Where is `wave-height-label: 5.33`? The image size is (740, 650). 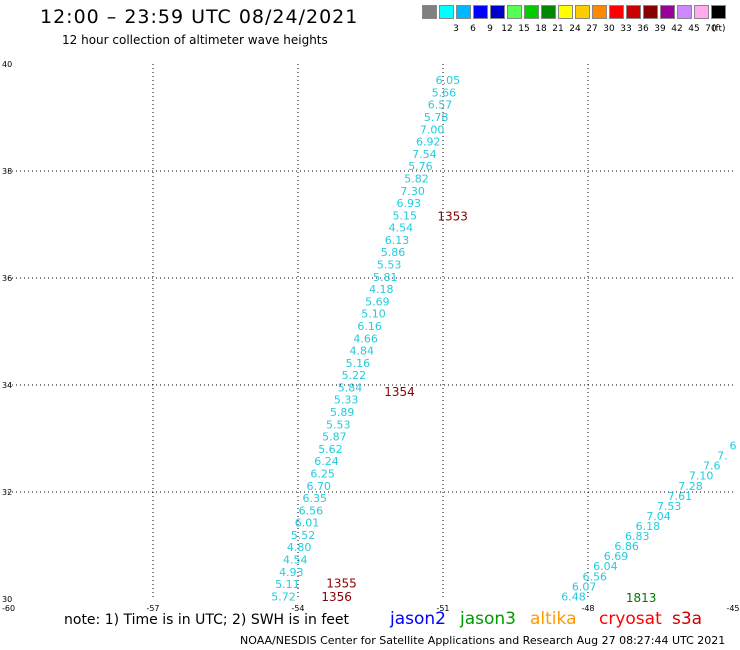 wave-height-label: 5.33 is located at coordinates (346, 400).